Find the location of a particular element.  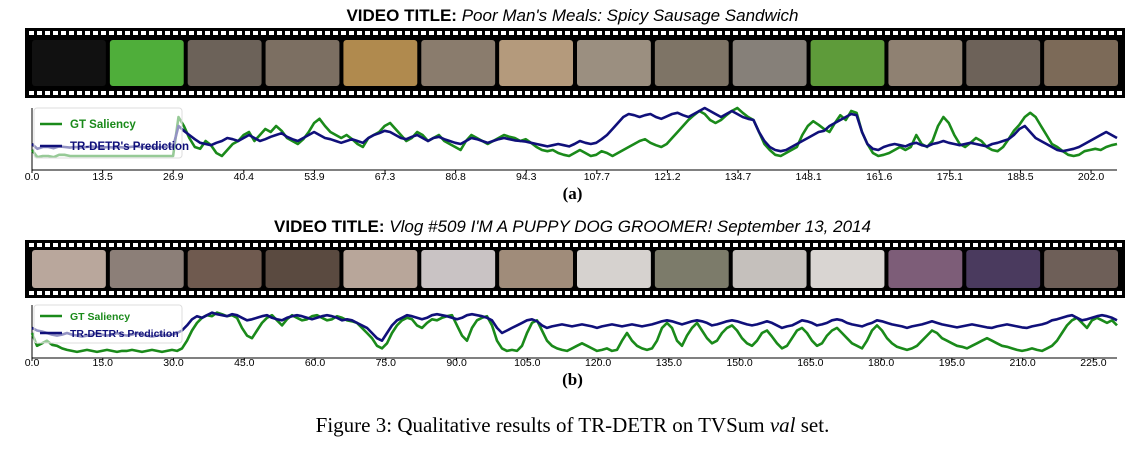

x-tick-label: 94.3 is located at coordinates (526, 177).